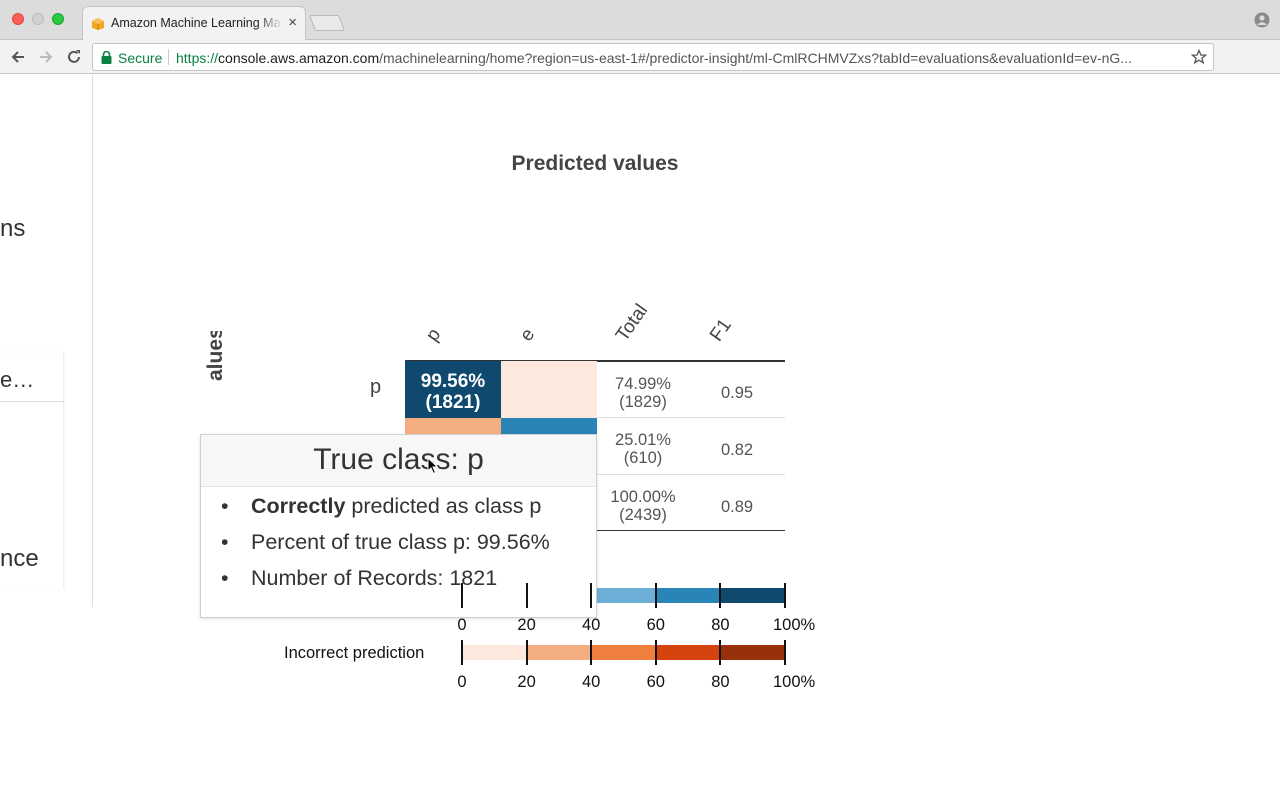 The width and height of the screenshot is (1280, 800). I want to click on column-header-f1: F1, so click(720, 330).